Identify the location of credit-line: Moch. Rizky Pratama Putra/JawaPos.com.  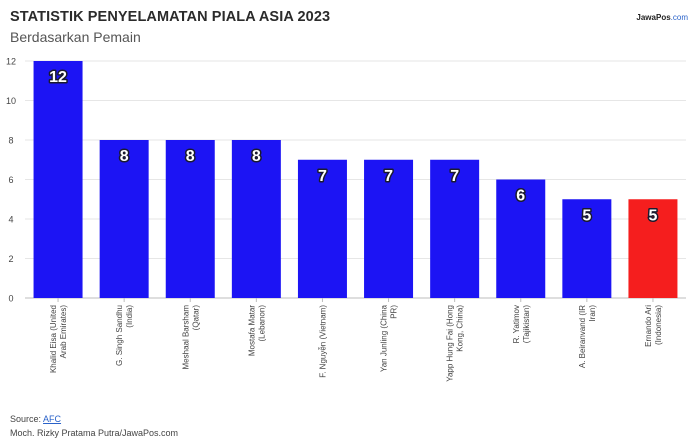
(94, 433).